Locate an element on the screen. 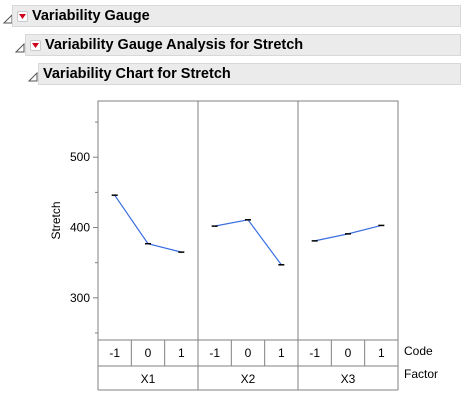 This screenshot has height=412, width=461. analysis-header: Variability Gauge Analysis for Stretch is located at coordinates (243, 45).